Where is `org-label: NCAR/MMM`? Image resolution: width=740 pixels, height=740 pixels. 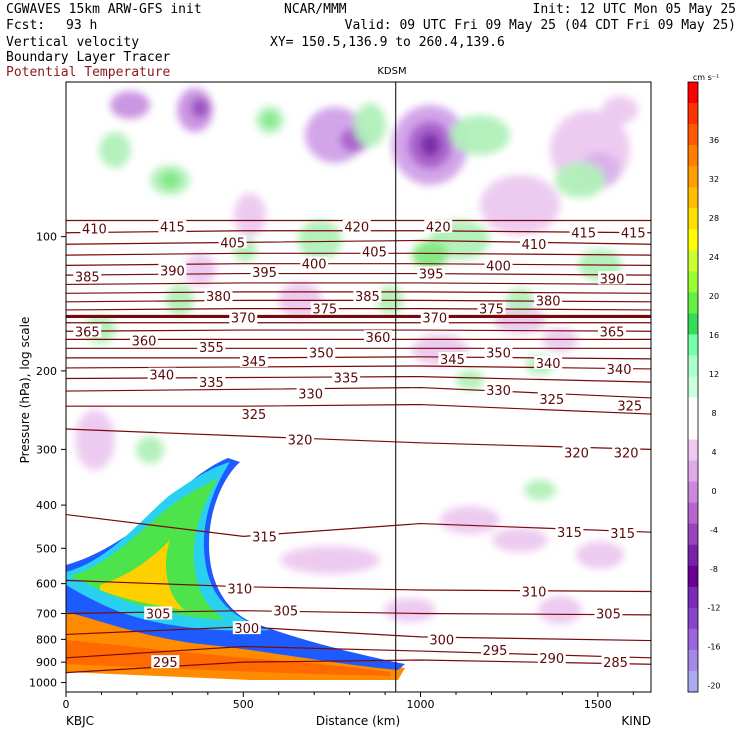
org-label: NCAR/MMM is located at coordinates (315, 9).